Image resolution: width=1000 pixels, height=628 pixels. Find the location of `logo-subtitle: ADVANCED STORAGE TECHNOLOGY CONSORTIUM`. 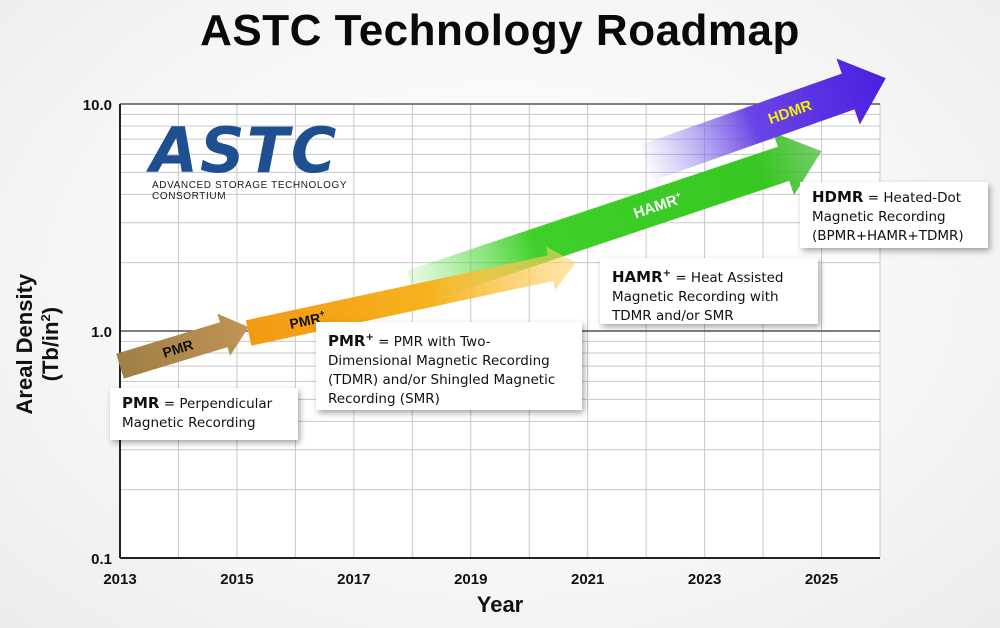

logo-subtitle: ADVANCED STORAGE TECHNOLOGY CONSORTIUM is located at coordinates (249, 191).